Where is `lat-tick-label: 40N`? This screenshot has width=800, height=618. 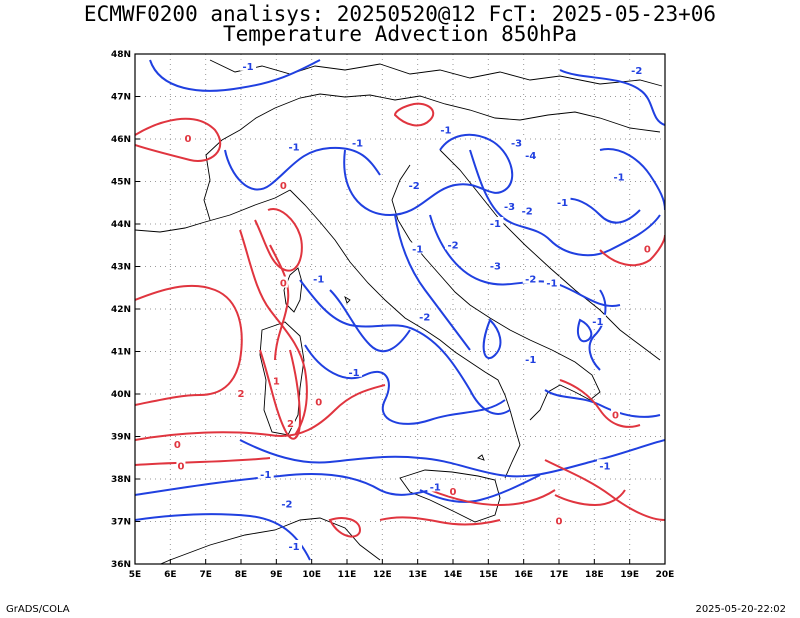 lat-tick-label: 40N is located at coordinates (121, 395).